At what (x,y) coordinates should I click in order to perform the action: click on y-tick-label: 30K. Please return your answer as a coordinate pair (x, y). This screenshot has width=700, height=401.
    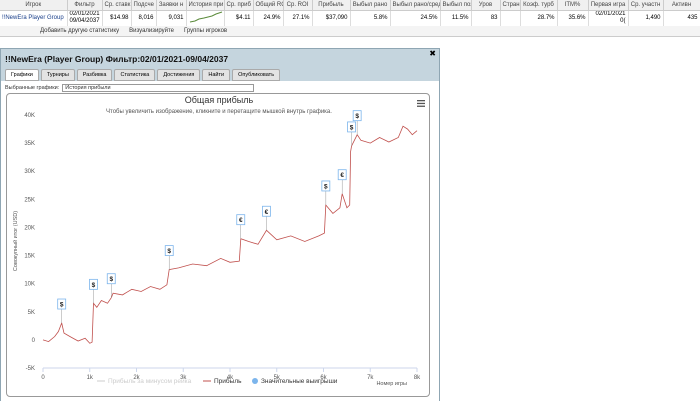
    Looking at the image, I should click on (29, 172).